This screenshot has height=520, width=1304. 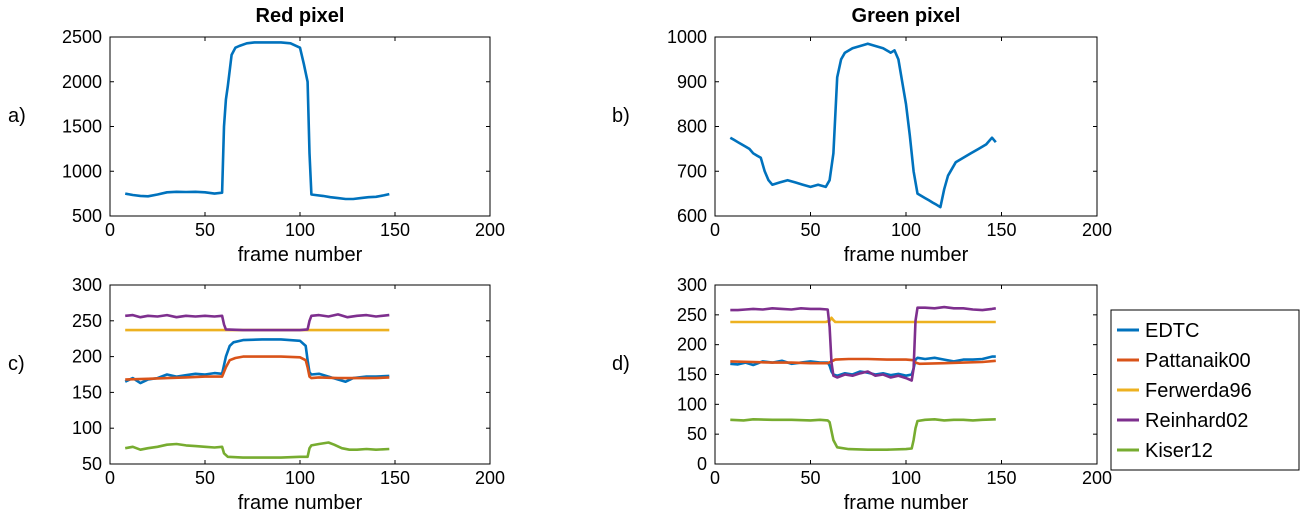 What do you see at coordinates (1198, 391) in the screenshot?
I see `legend-entry-ferwerda96: Ferwerda96` at bounding box center [1198, 391].